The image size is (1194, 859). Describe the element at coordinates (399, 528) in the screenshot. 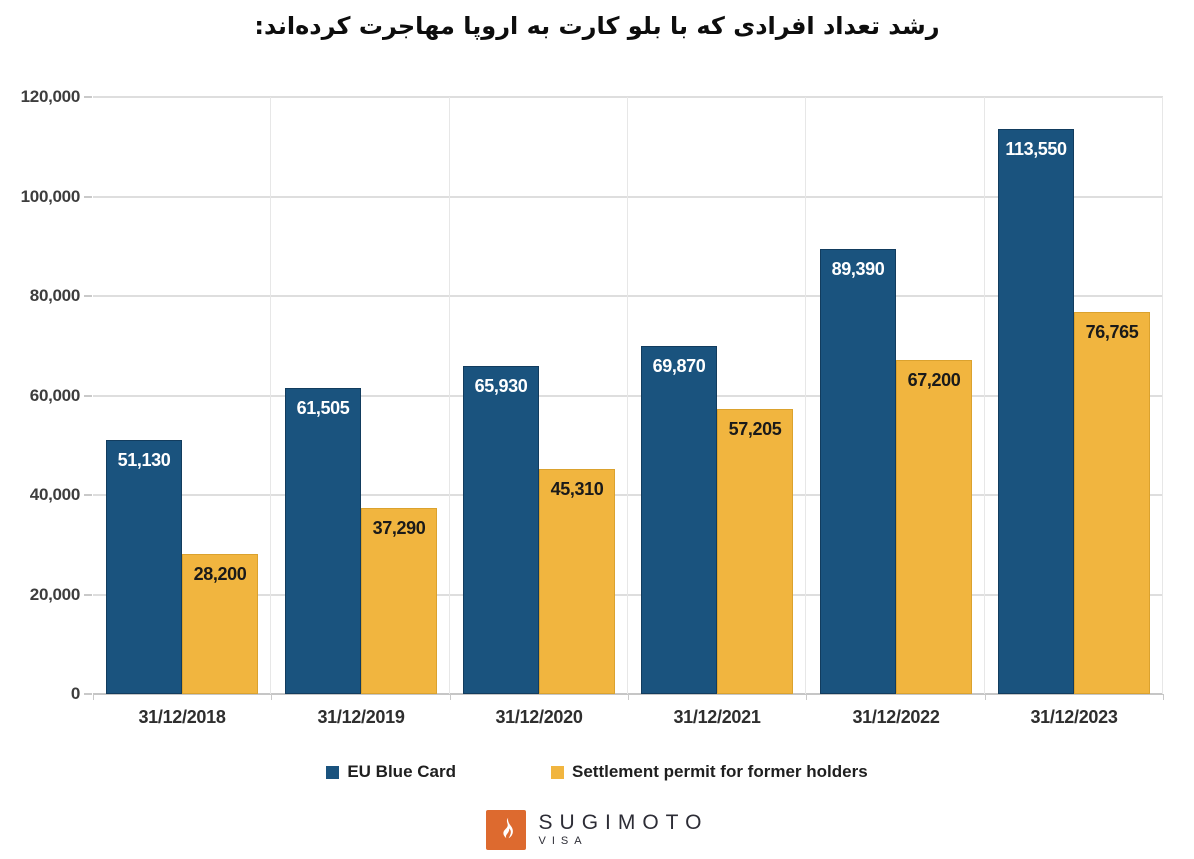

I see `bar-value-label: 37,290` at that location.